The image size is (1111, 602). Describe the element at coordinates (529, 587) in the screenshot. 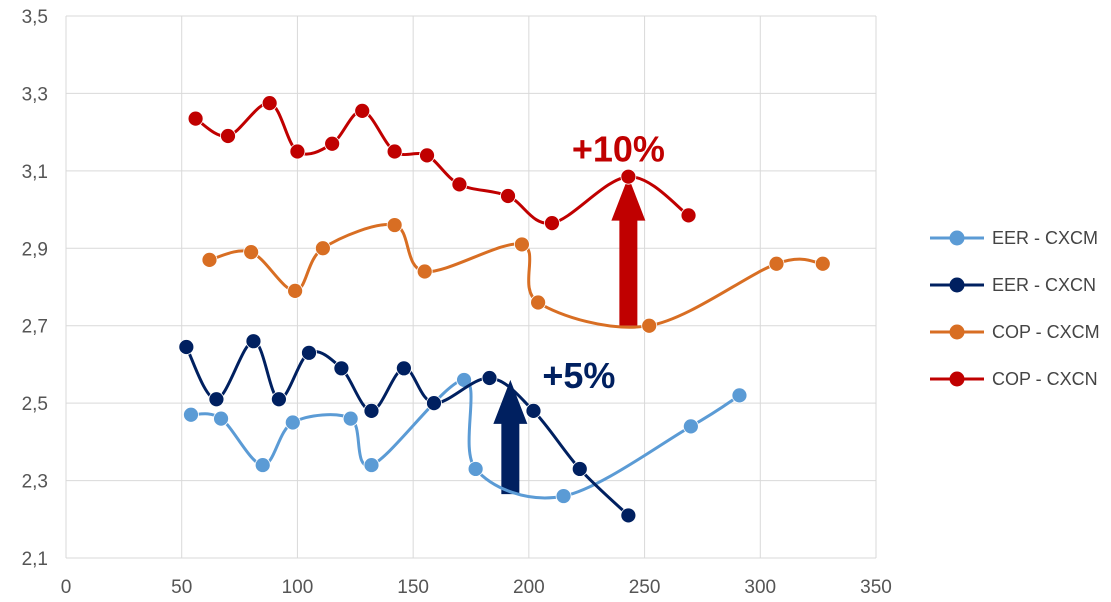

I see `x-tick-label: 200` at that location.